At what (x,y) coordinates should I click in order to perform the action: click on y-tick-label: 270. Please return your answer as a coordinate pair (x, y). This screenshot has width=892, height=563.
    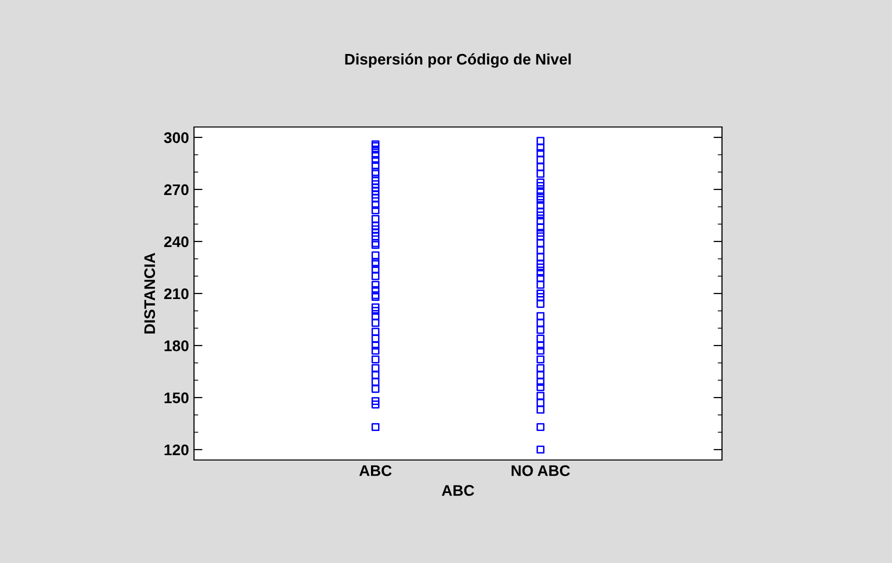
    Looking at the image, I should click on (176, 190).